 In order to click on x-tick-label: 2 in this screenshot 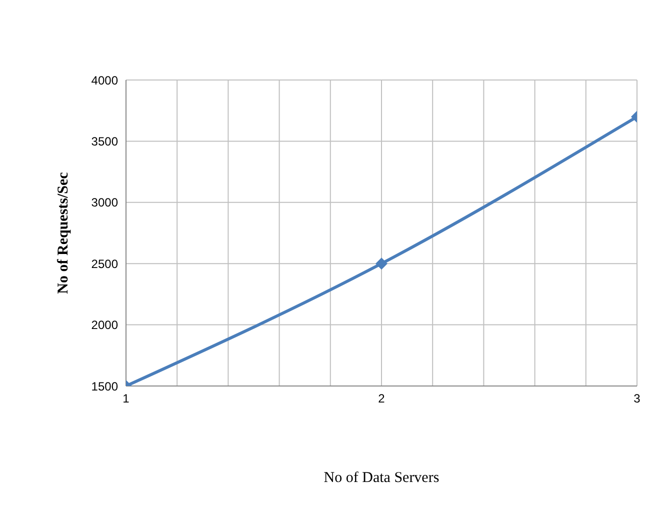, I will do `click(382, 399)`.